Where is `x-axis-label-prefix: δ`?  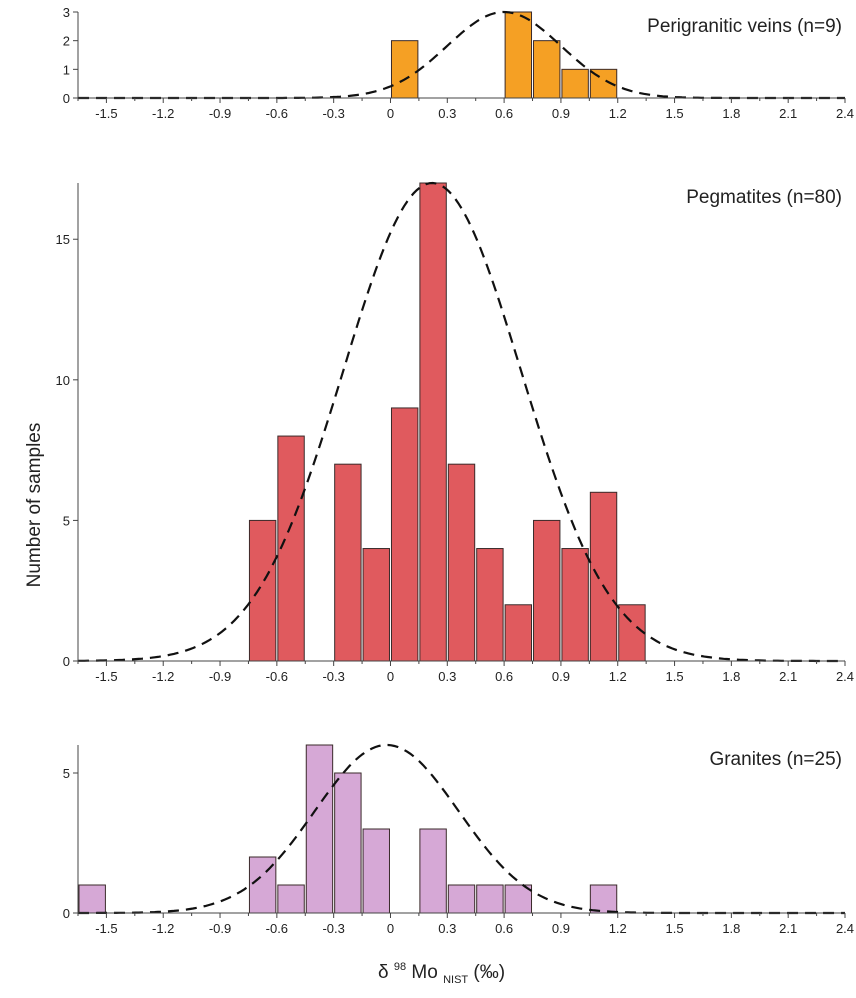 x-axis-label-prefix: δ is located at coordinates (383, 972).